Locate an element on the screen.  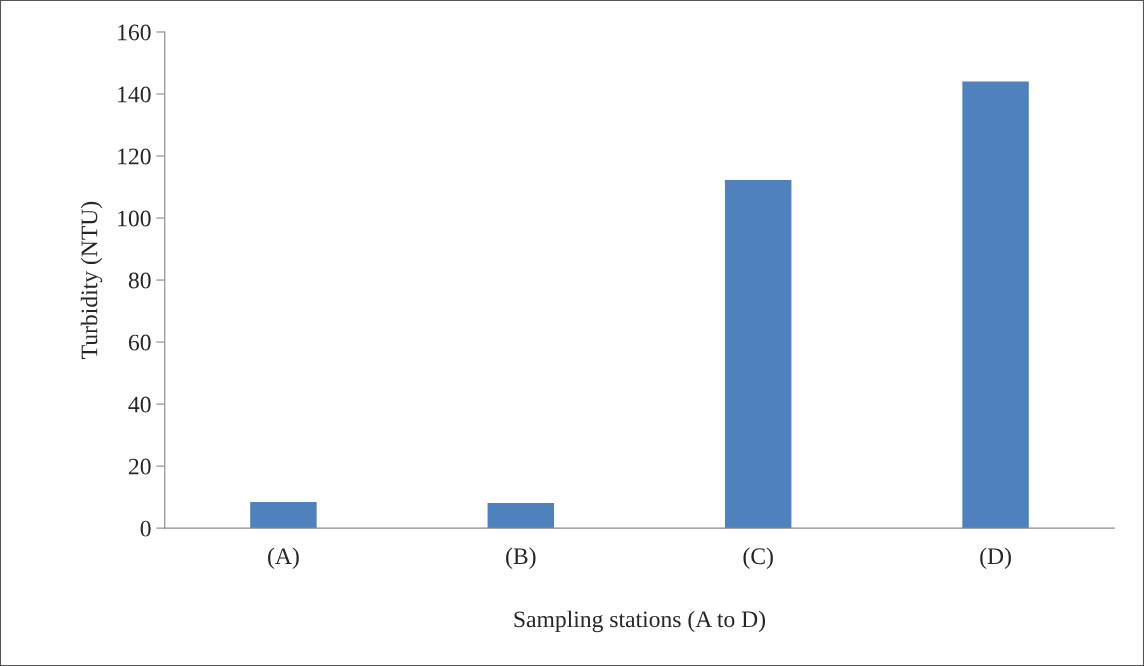
y-tick-label: 80 is located at coordinates (139, 280).